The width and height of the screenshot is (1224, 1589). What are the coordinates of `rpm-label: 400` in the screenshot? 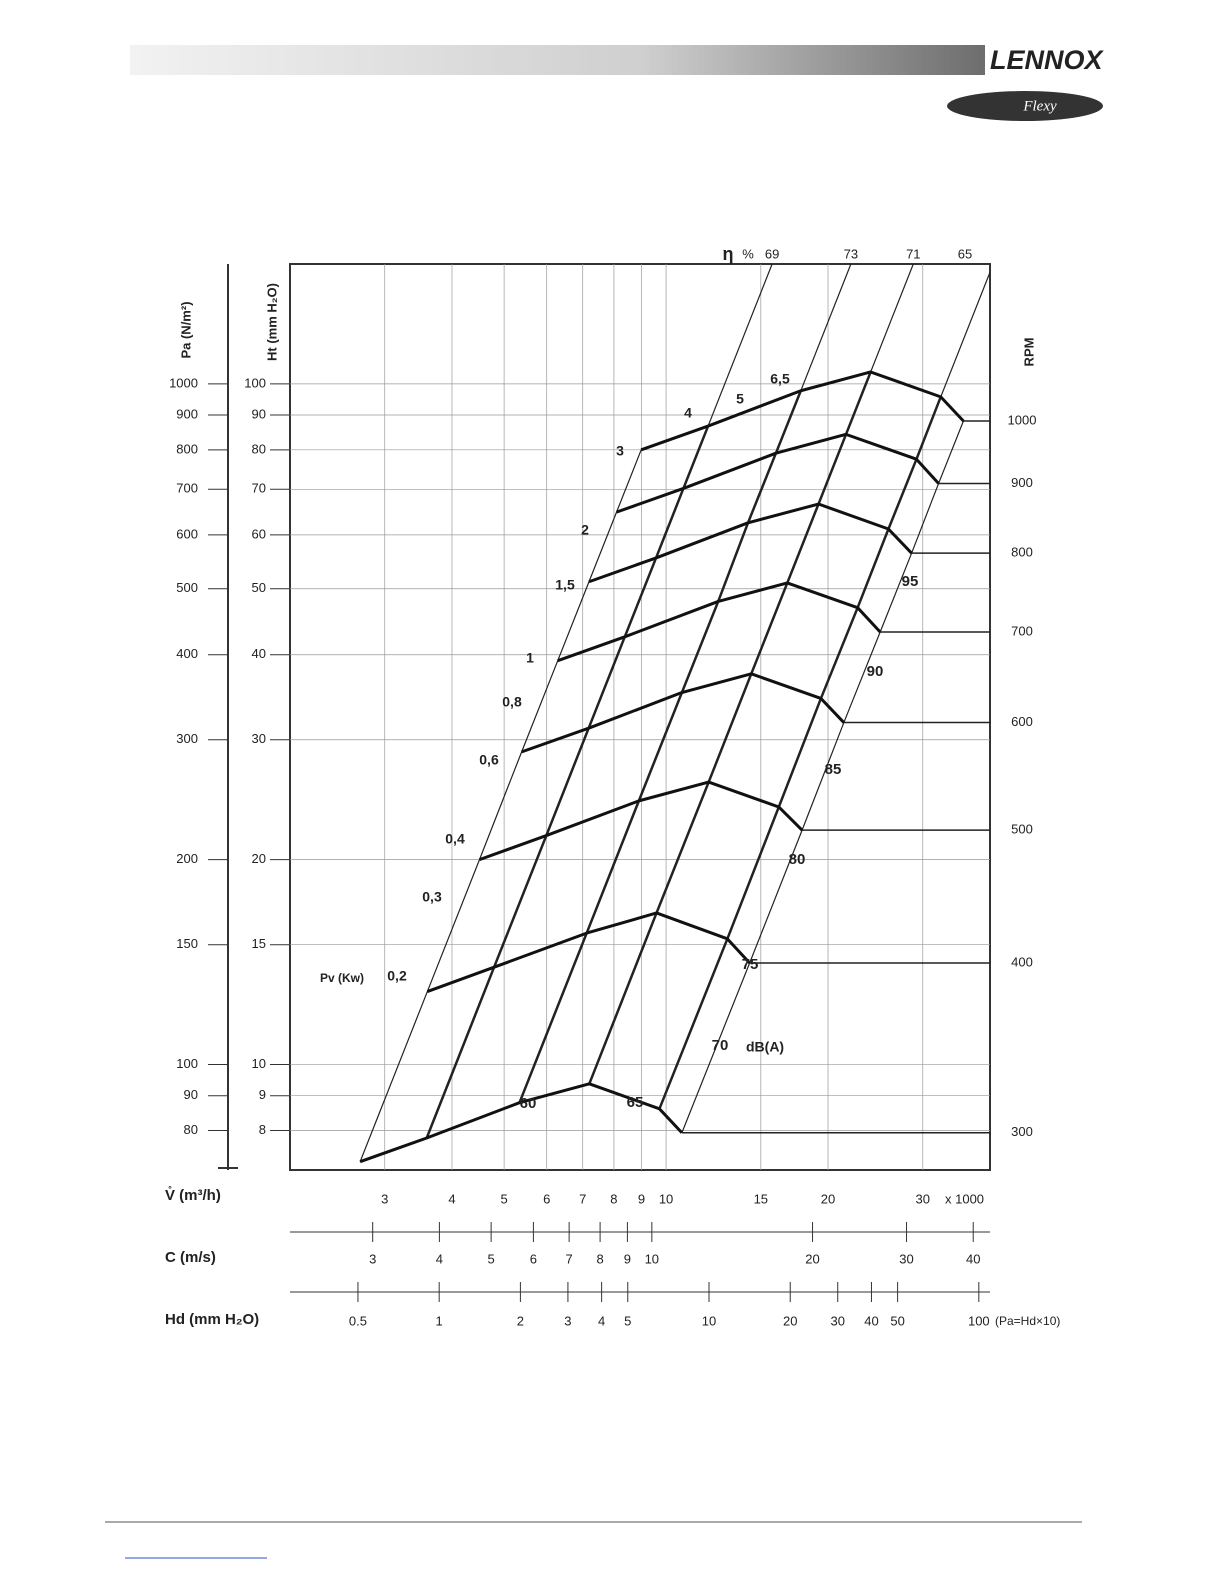 It's located at (1022, 961).